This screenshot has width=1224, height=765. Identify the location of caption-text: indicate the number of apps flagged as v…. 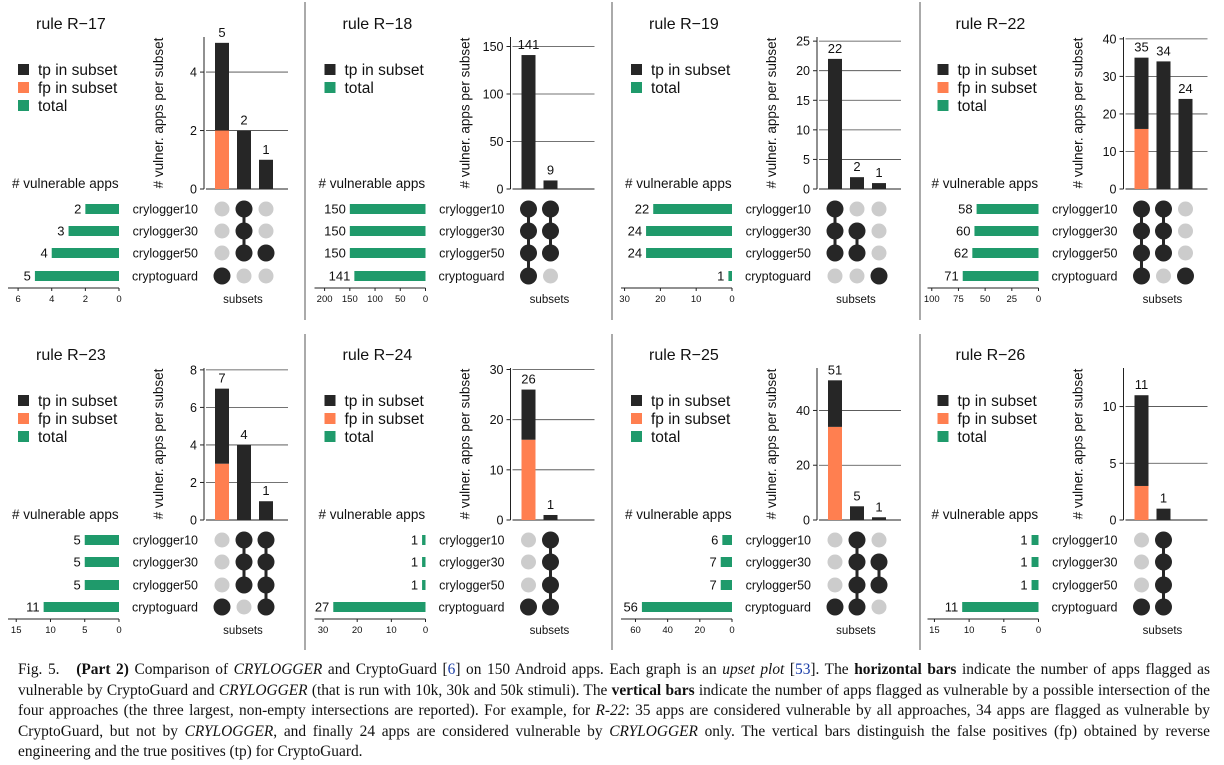
(614, 700).